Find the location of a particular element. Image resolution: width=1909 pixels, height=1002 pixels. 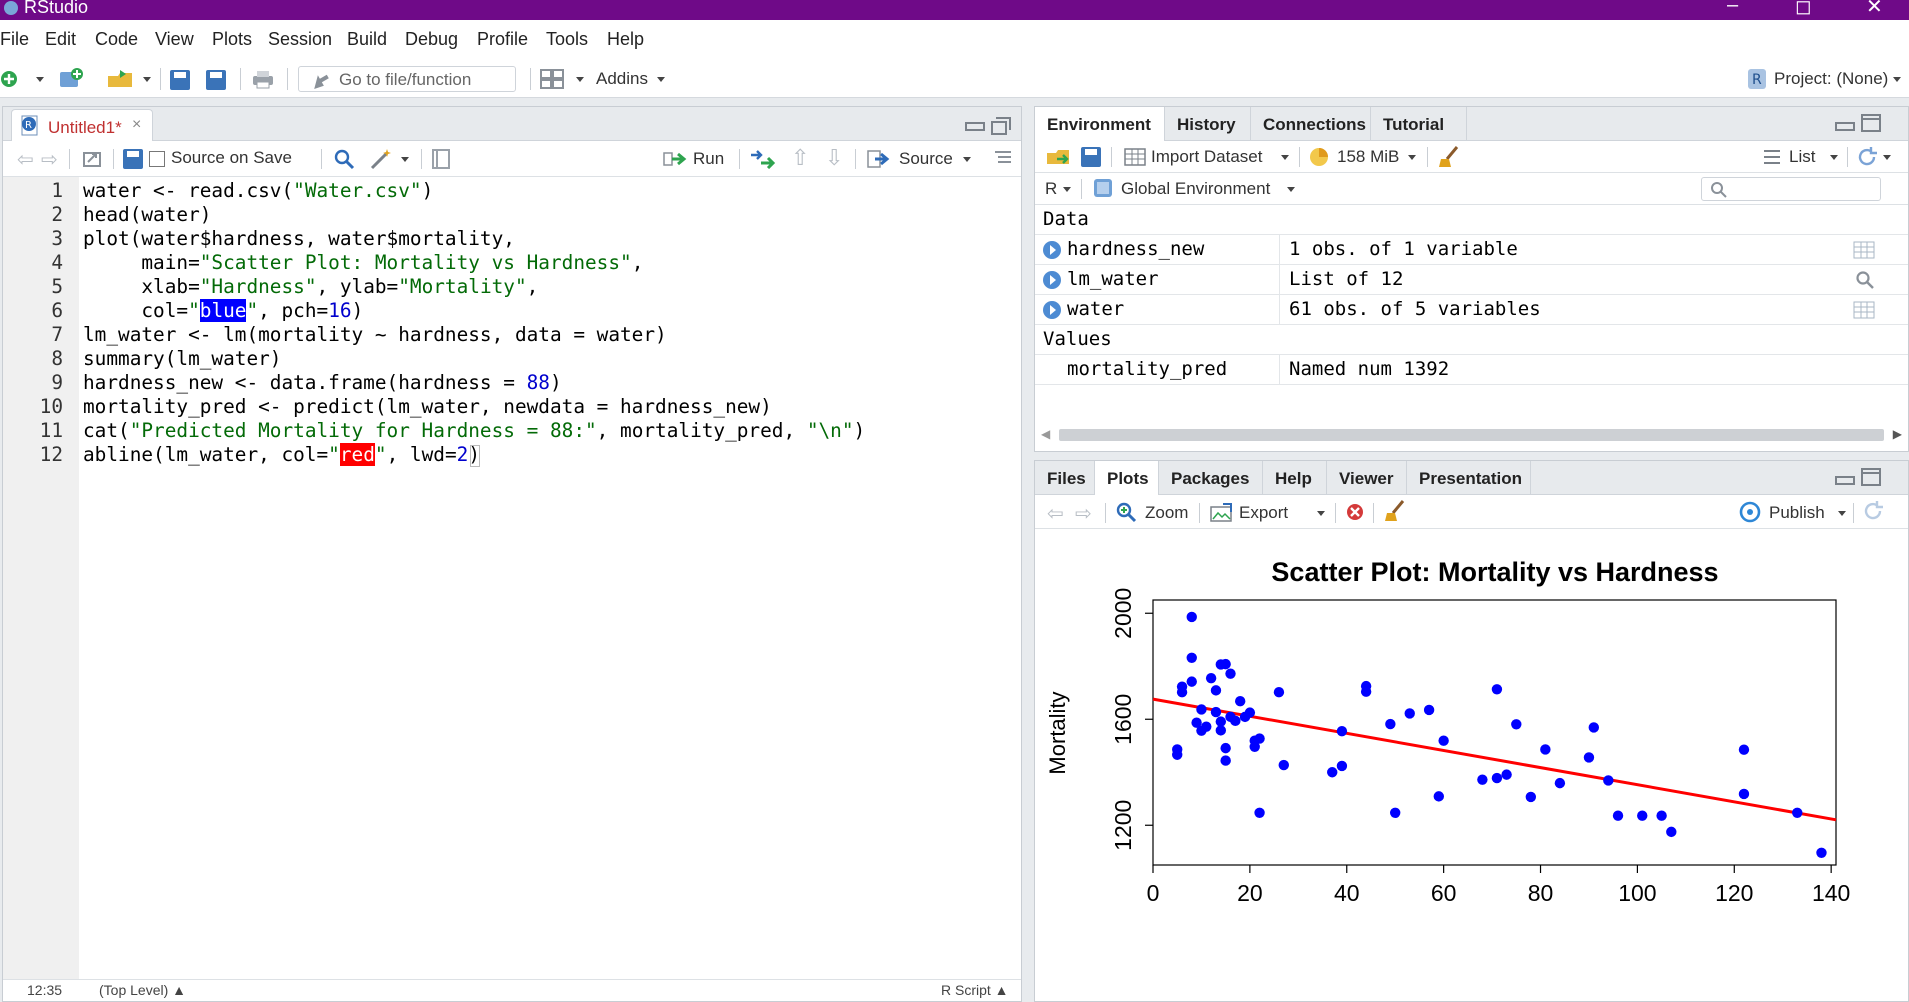

memory-usage-icon is located at coordinates (1319, 157).